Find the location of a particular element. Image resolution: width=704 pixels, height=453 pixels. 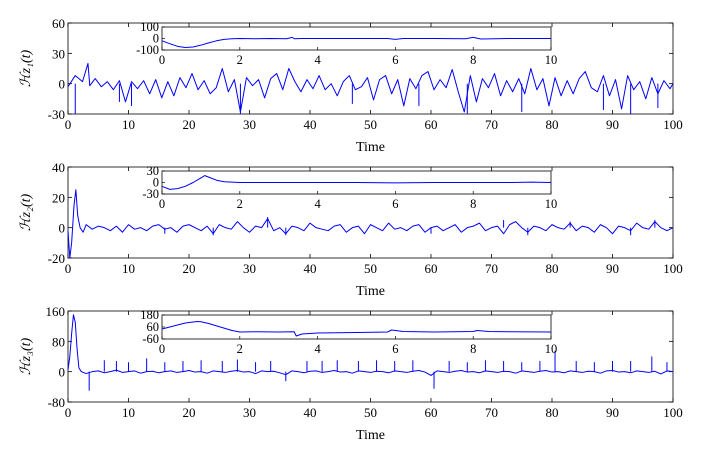

y-tick-label: 60 is located at coordinates (58, 23).